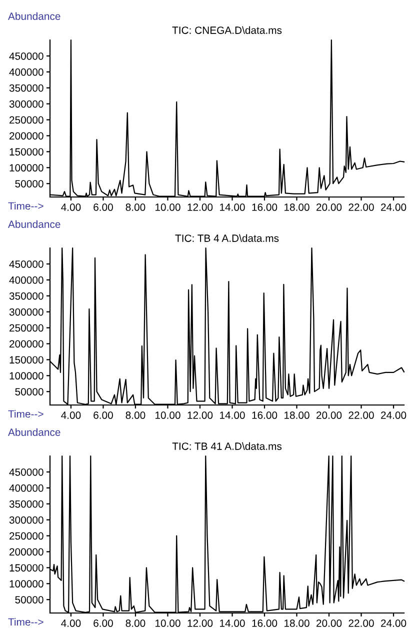 The width and height of the screenshot is (420, 629). What do you see at coordinates (227, 446) in the screenshot?
I see `chart-title: TIC: TB 41 A.D\data.ms` at bounding box center [227, 446].